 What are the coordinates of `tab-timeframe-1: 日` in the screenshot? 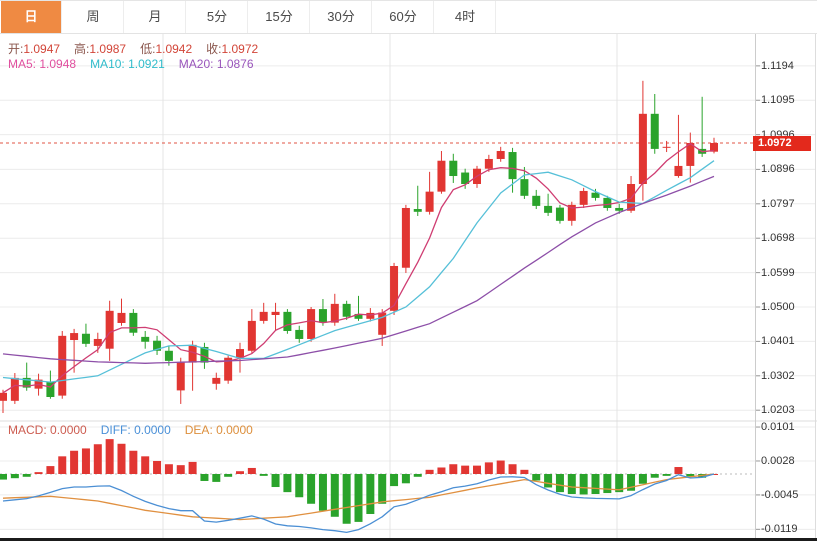 It's located at (31, 17).